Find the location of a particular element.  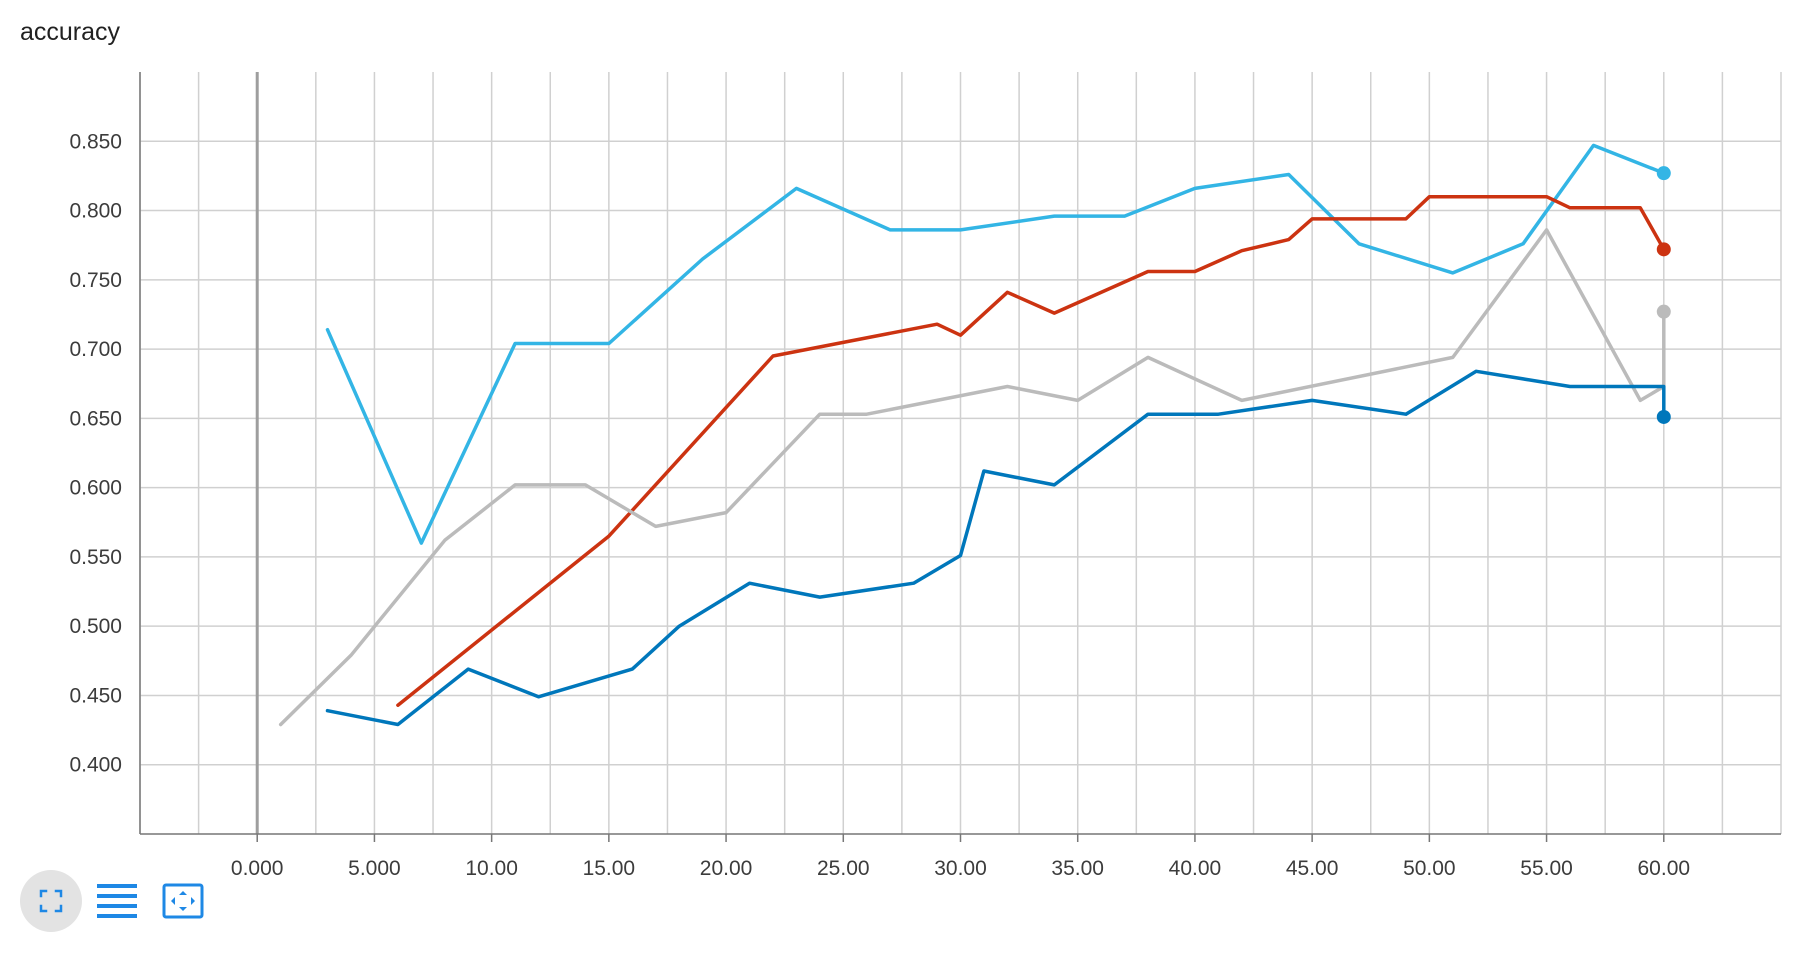

y-tick-label: 0.400 is located at coordinates (95, 765).